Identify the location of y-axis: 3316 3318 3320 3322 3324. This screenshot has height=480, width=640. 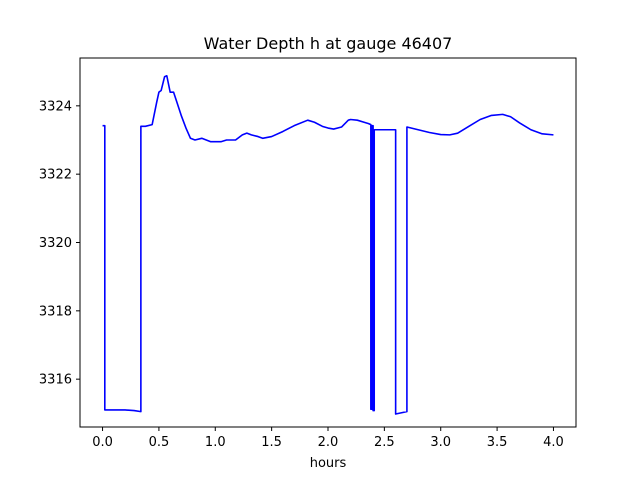
(59, 243).